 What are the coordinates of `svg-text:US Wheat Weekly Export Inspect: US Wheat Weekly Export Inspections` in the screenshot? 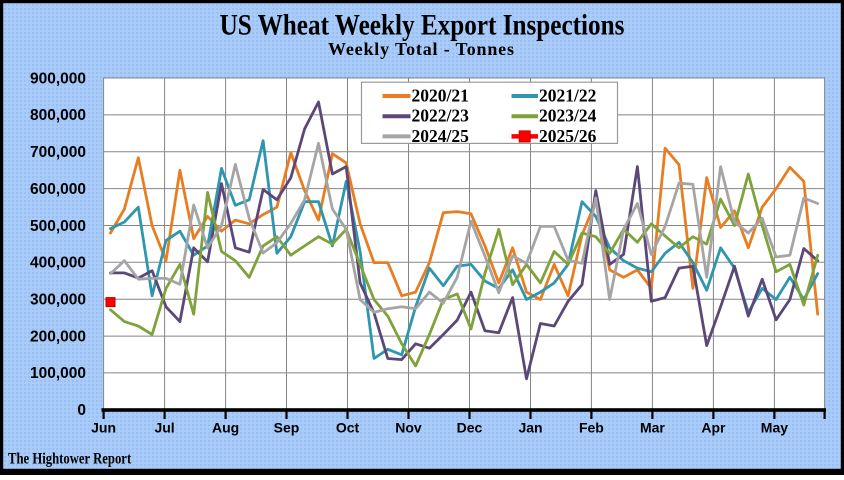 It's located at (422, 24).